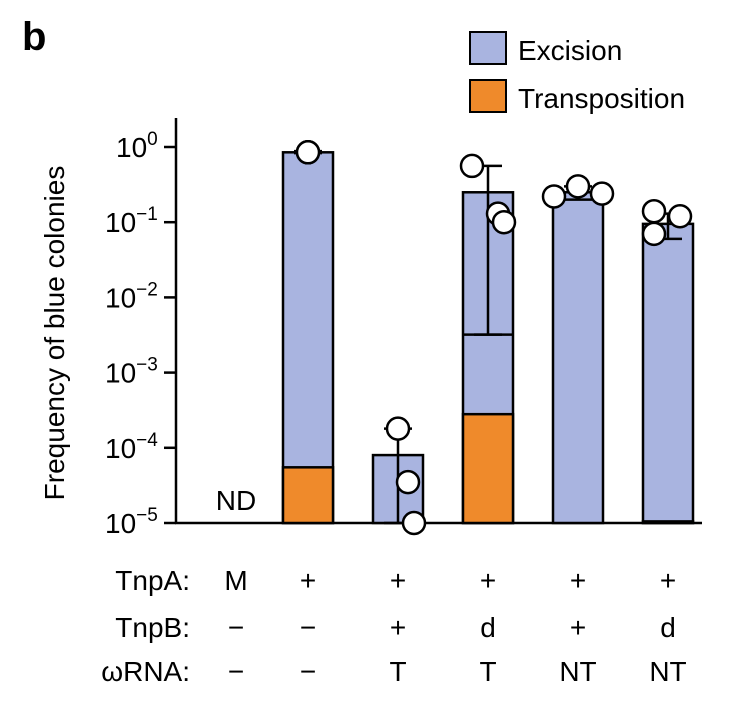 Image resolution: width=740 pixels, height=706 pixels. What do you see at coordinates (152, 580) in the screenshot?
I see `row-label: TnpA:` at bounding box center [152, 580].